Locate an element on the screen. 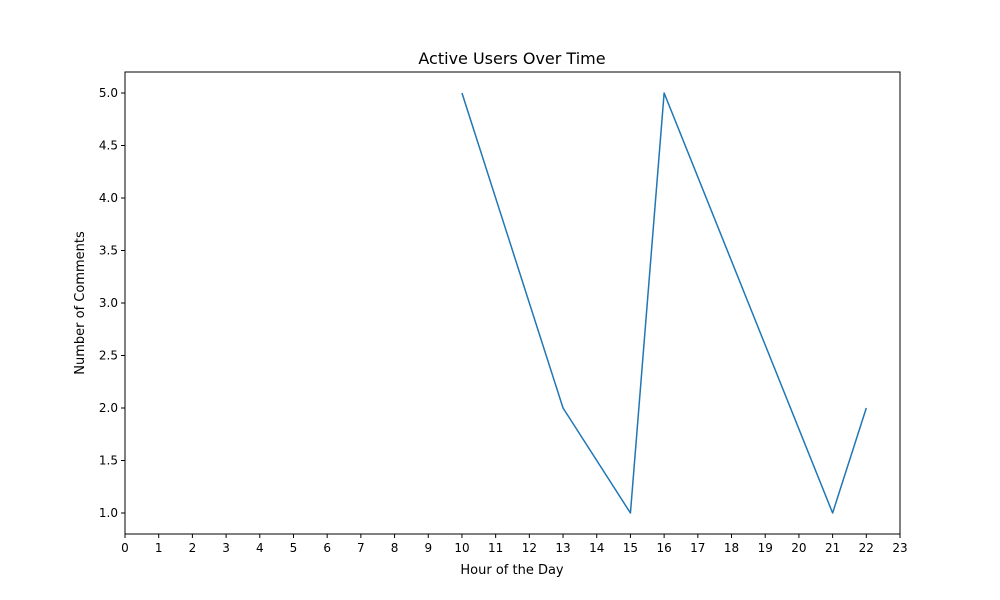 This screenshot has height=600, width=1000. x-tick-label: 13 is located at coordinates (562, 548).